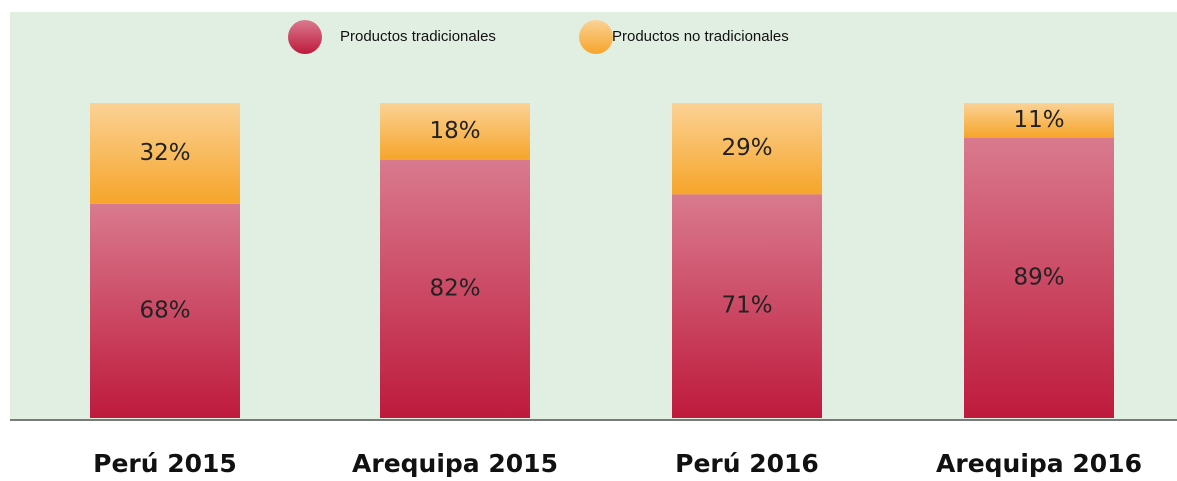 This screenshot has height=481, width=1177. I want to click on value-label: 89%, so click(1038, 277).